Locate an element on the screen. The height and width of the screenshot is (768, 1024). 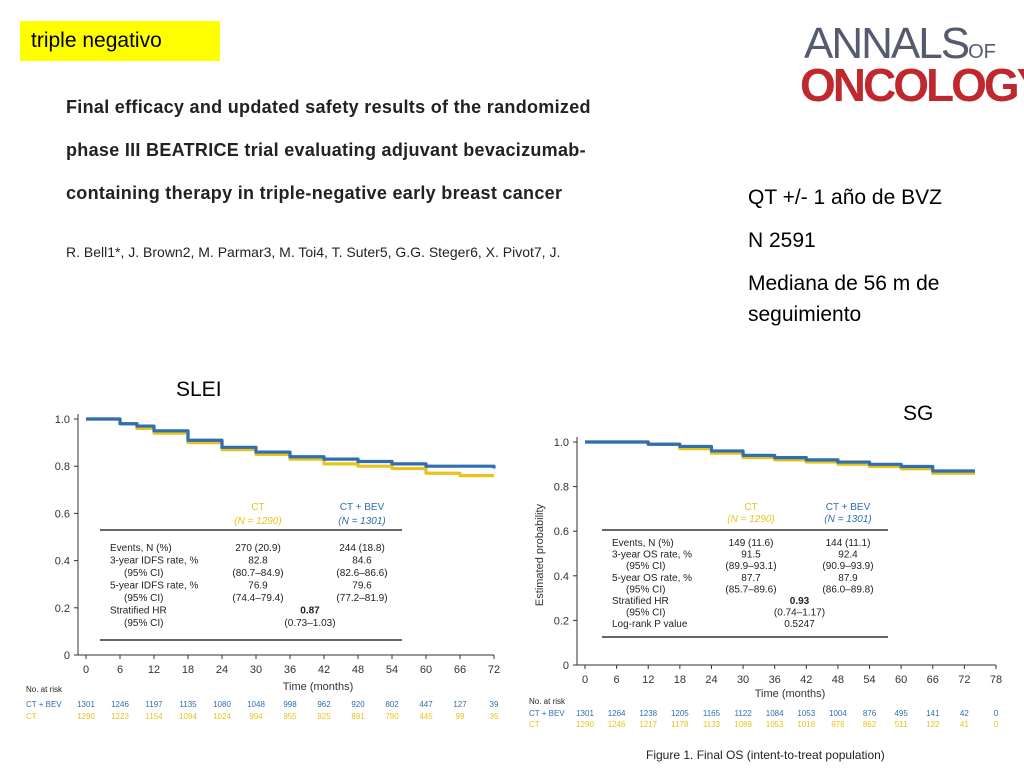
at-risk-value: 998 is located at coordinates (290, 704).